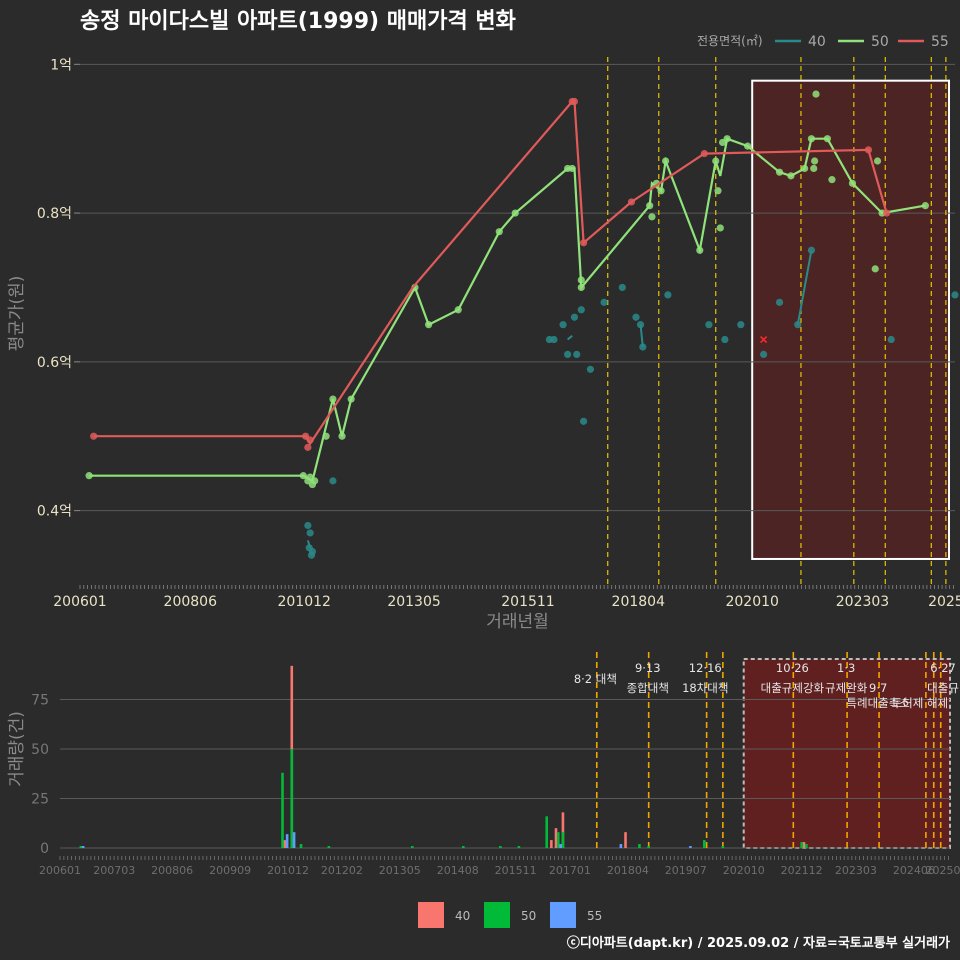 Image resolution: width=960 pixels, height=960 pixels. I want to click on y-tick-label: 0.8억, so click(54, 214).